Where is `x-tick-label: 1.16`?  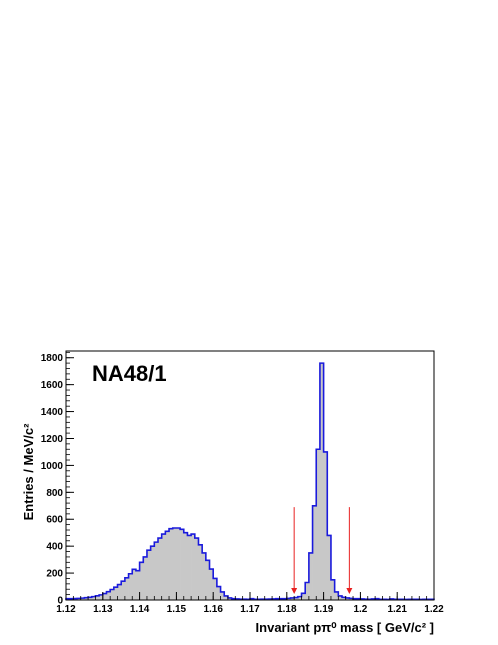 x-tick-label: 1.16 is located at coordinates (213, 609).